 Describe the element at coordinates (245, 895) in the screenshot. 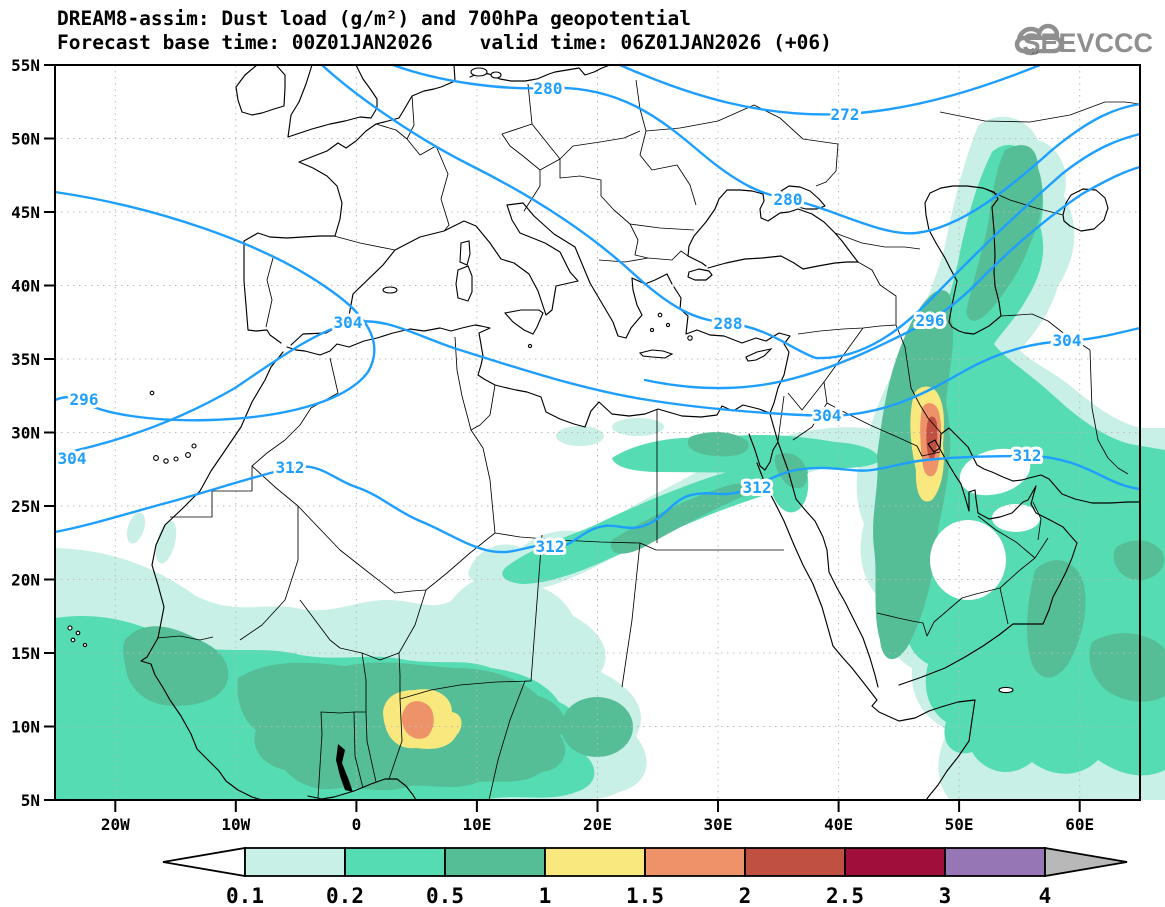

I see `colorbar-tick-label: 0.1` at that location.